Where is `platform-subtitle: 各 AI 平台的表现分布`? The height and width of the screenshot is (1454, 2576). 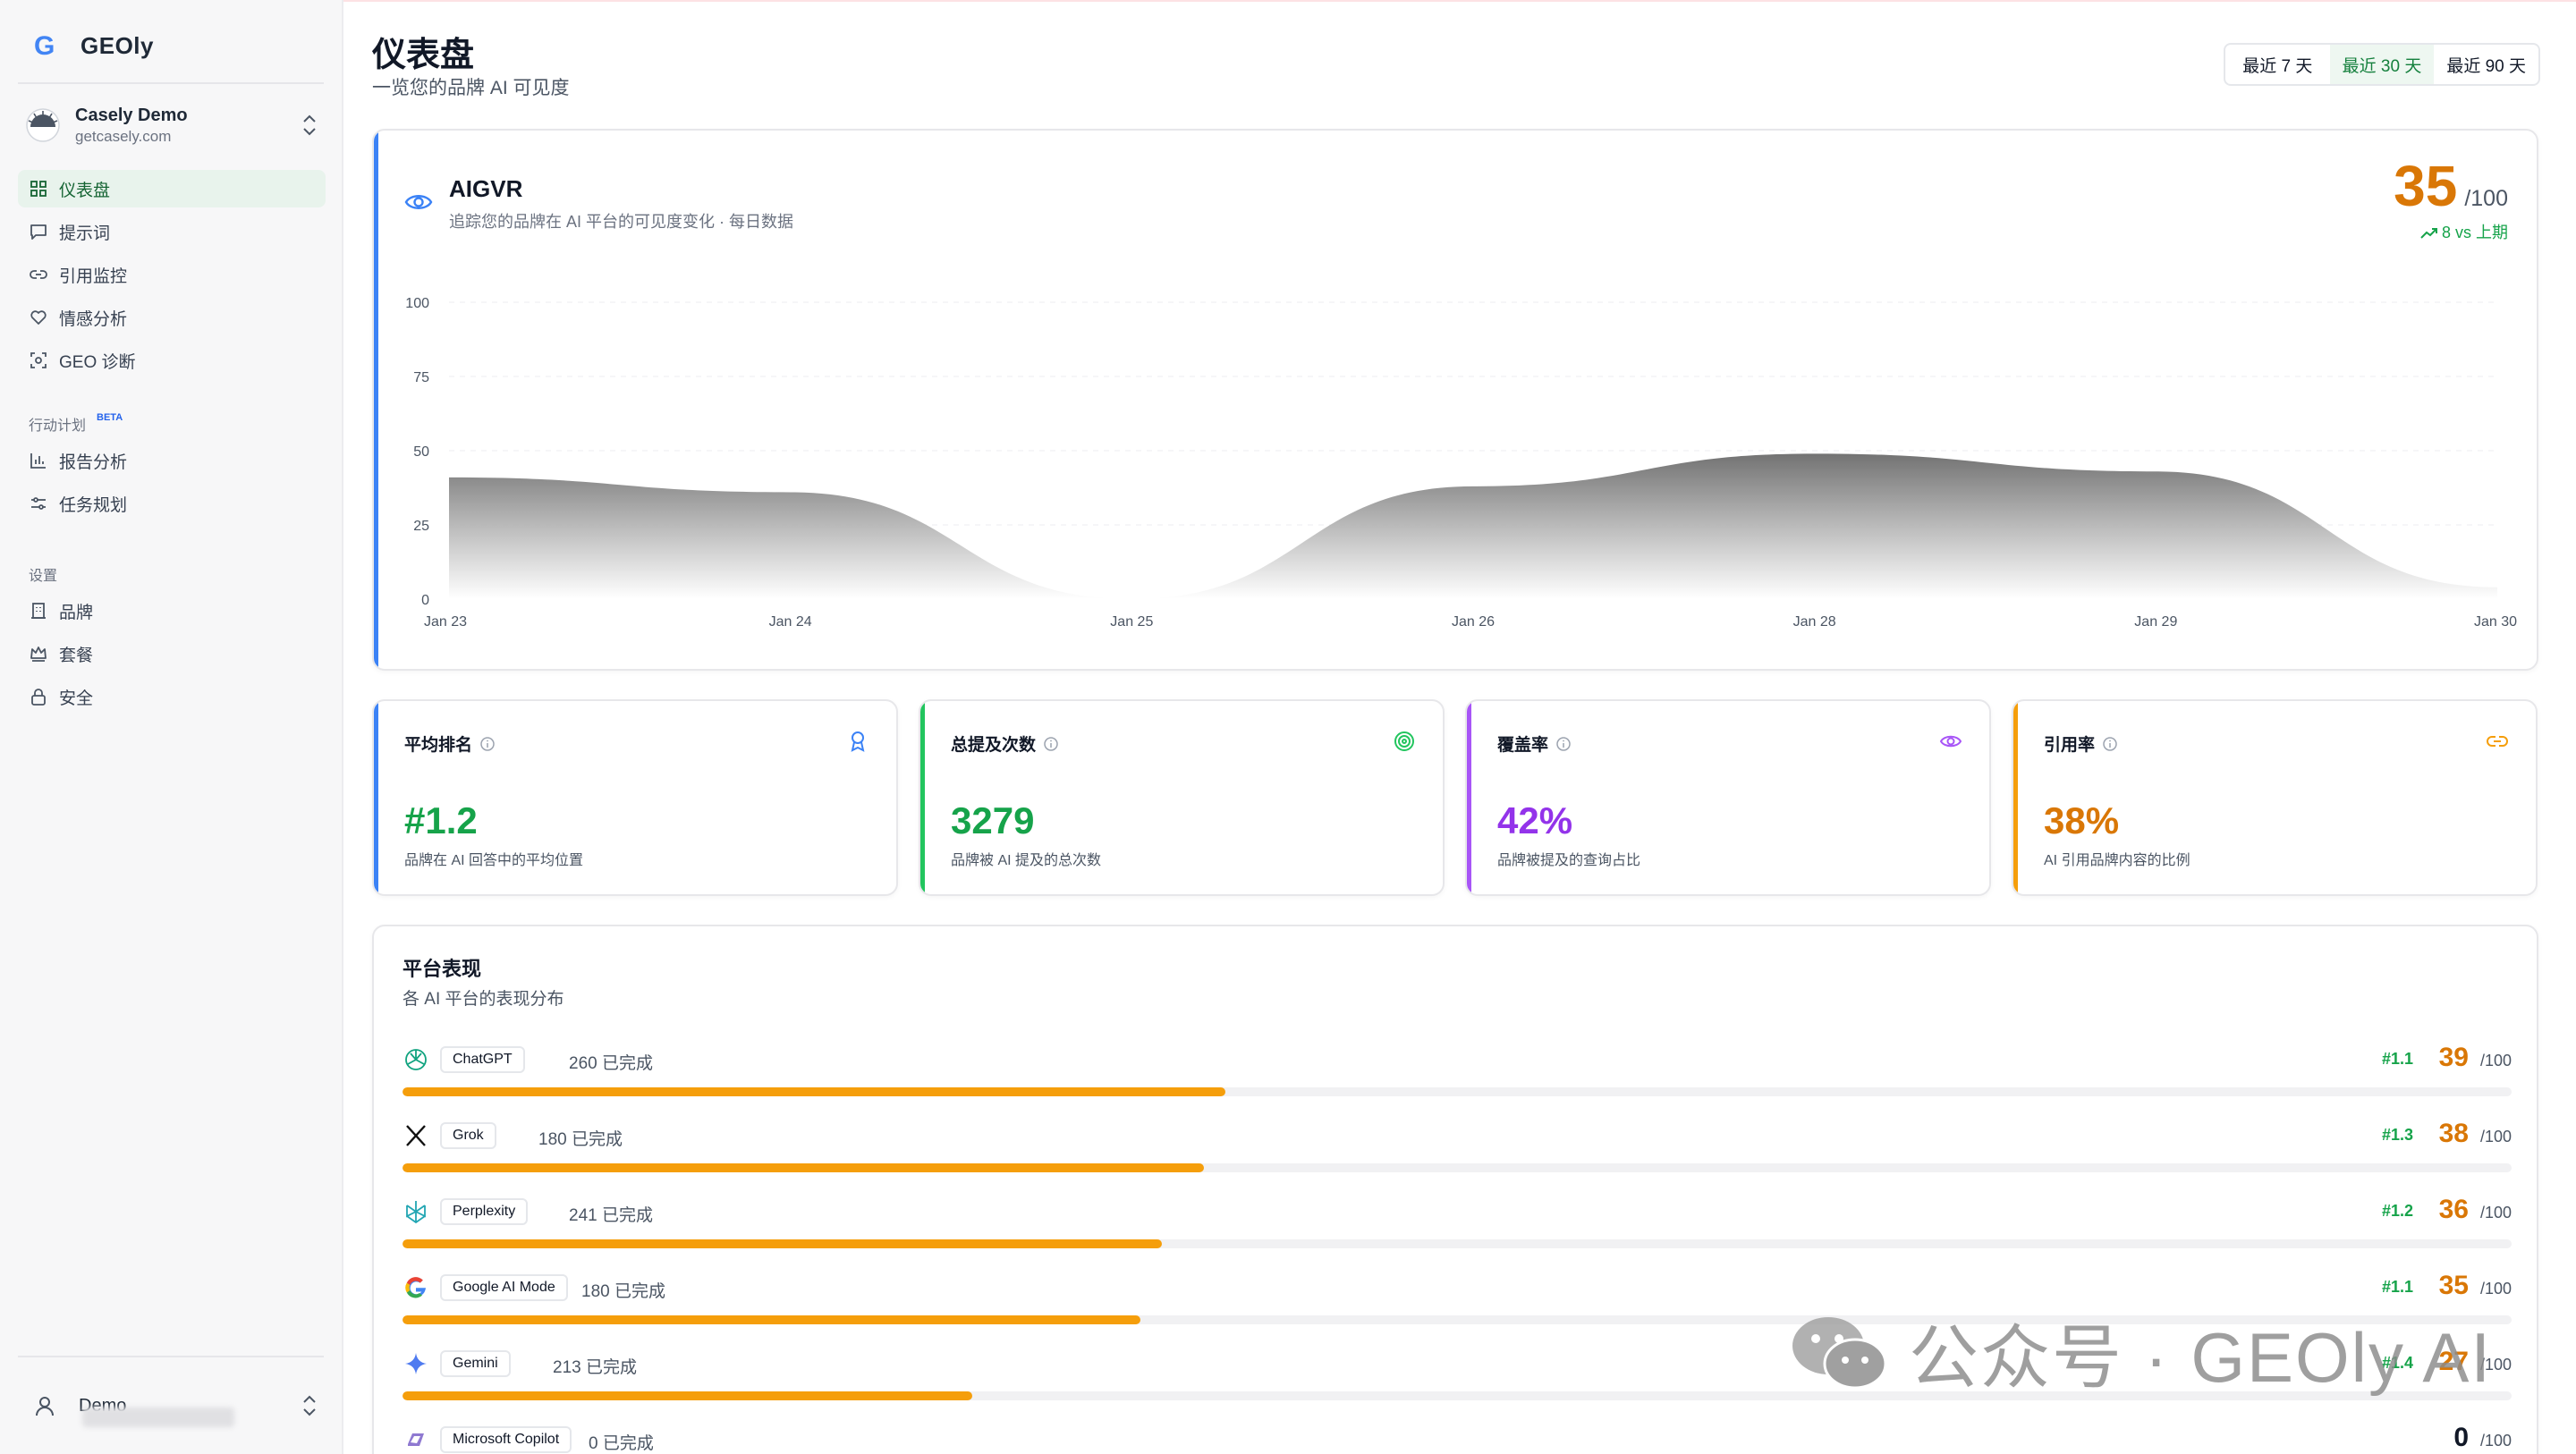
platform-subtitle: 各 AI 平台的表现分布 is located at coordinates (483, 999).